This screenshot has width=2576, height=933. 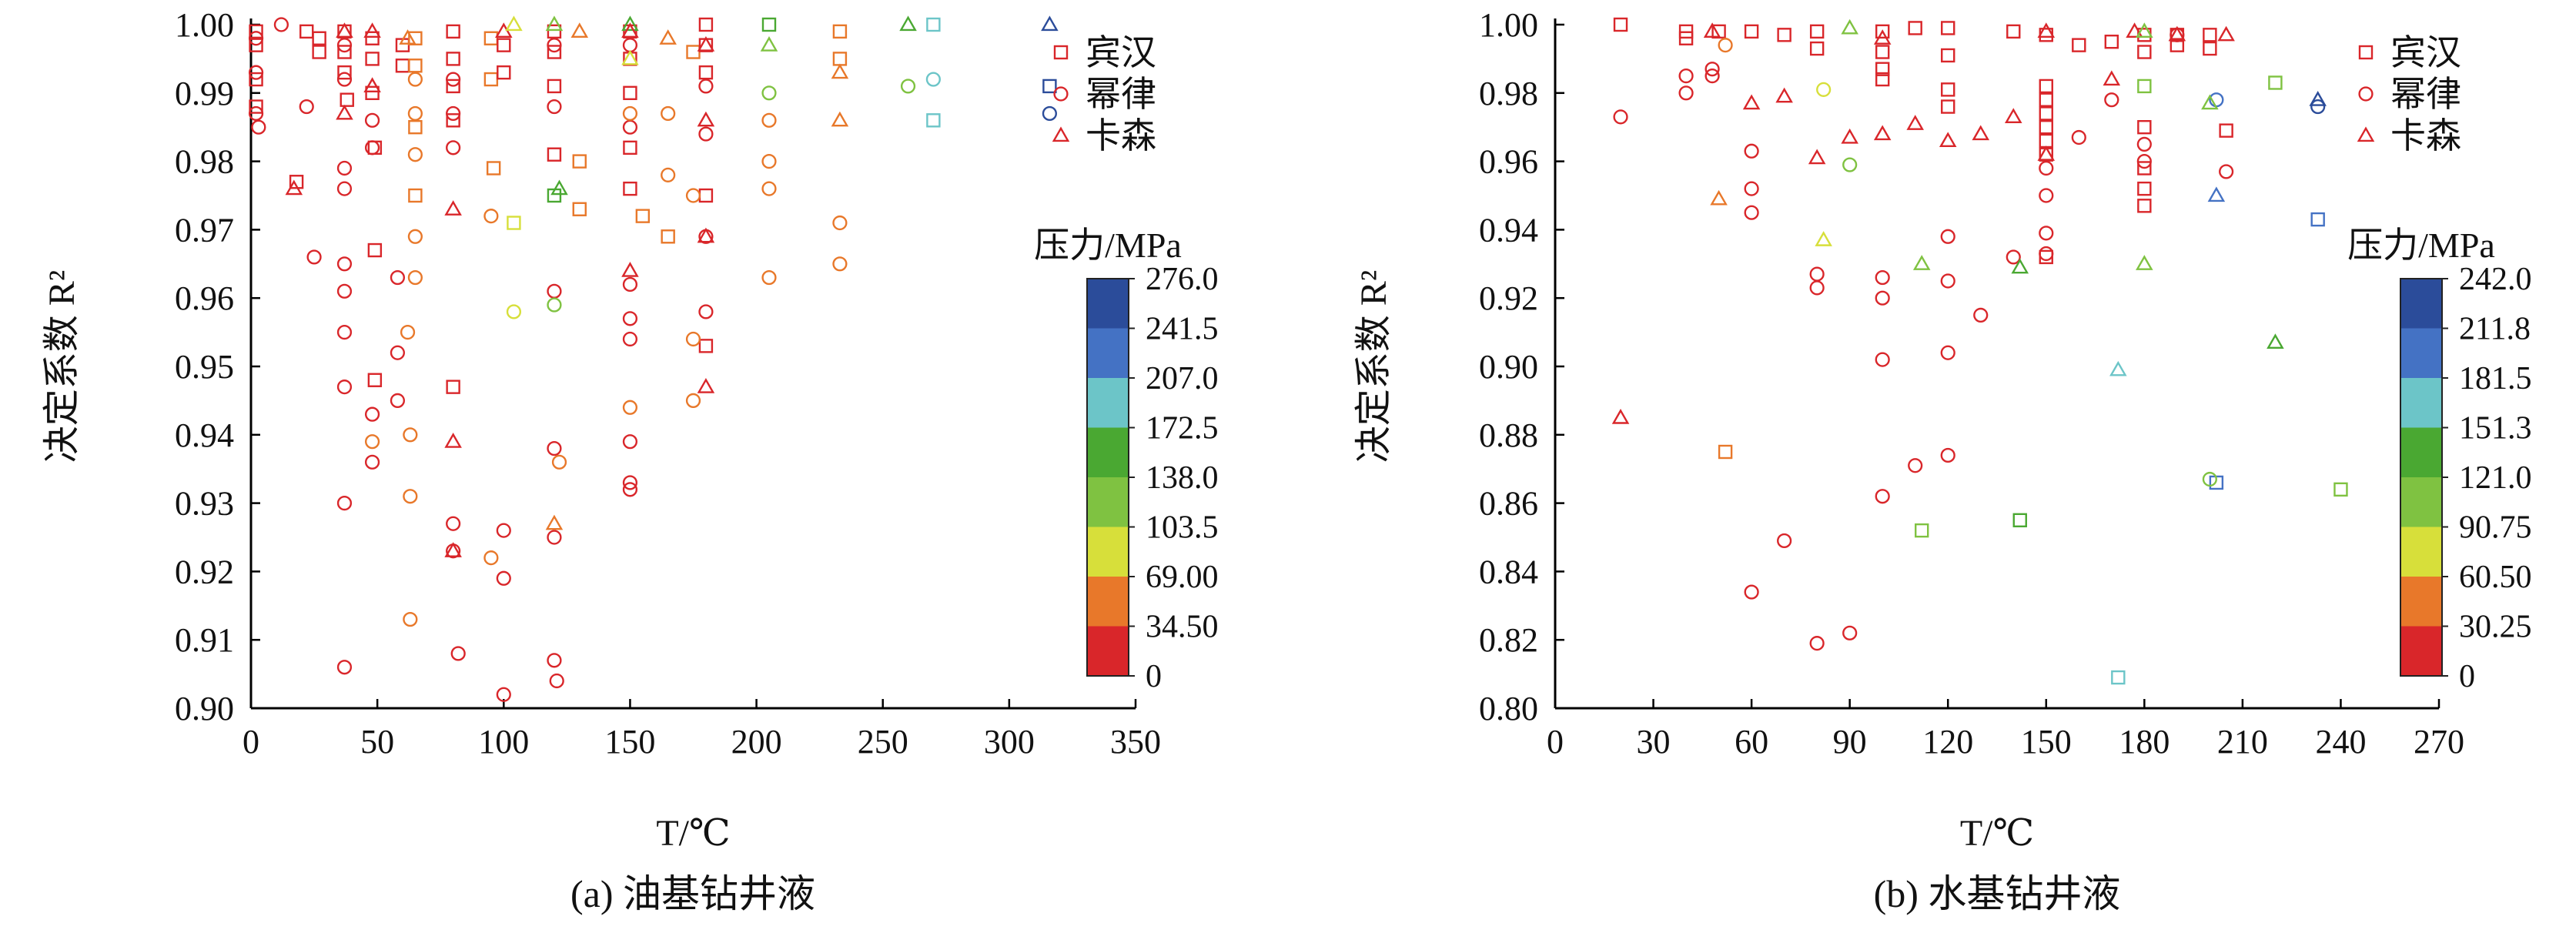 I want to click on y-tick-label: 0.94, so click(x=1509, y=230).